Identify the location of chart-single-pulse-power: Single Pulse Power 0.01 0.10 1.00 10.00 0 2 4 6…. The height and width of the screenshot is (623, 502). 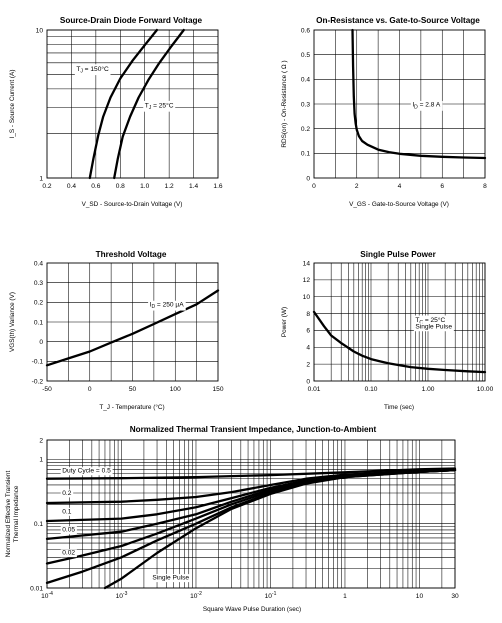
(387, 330).